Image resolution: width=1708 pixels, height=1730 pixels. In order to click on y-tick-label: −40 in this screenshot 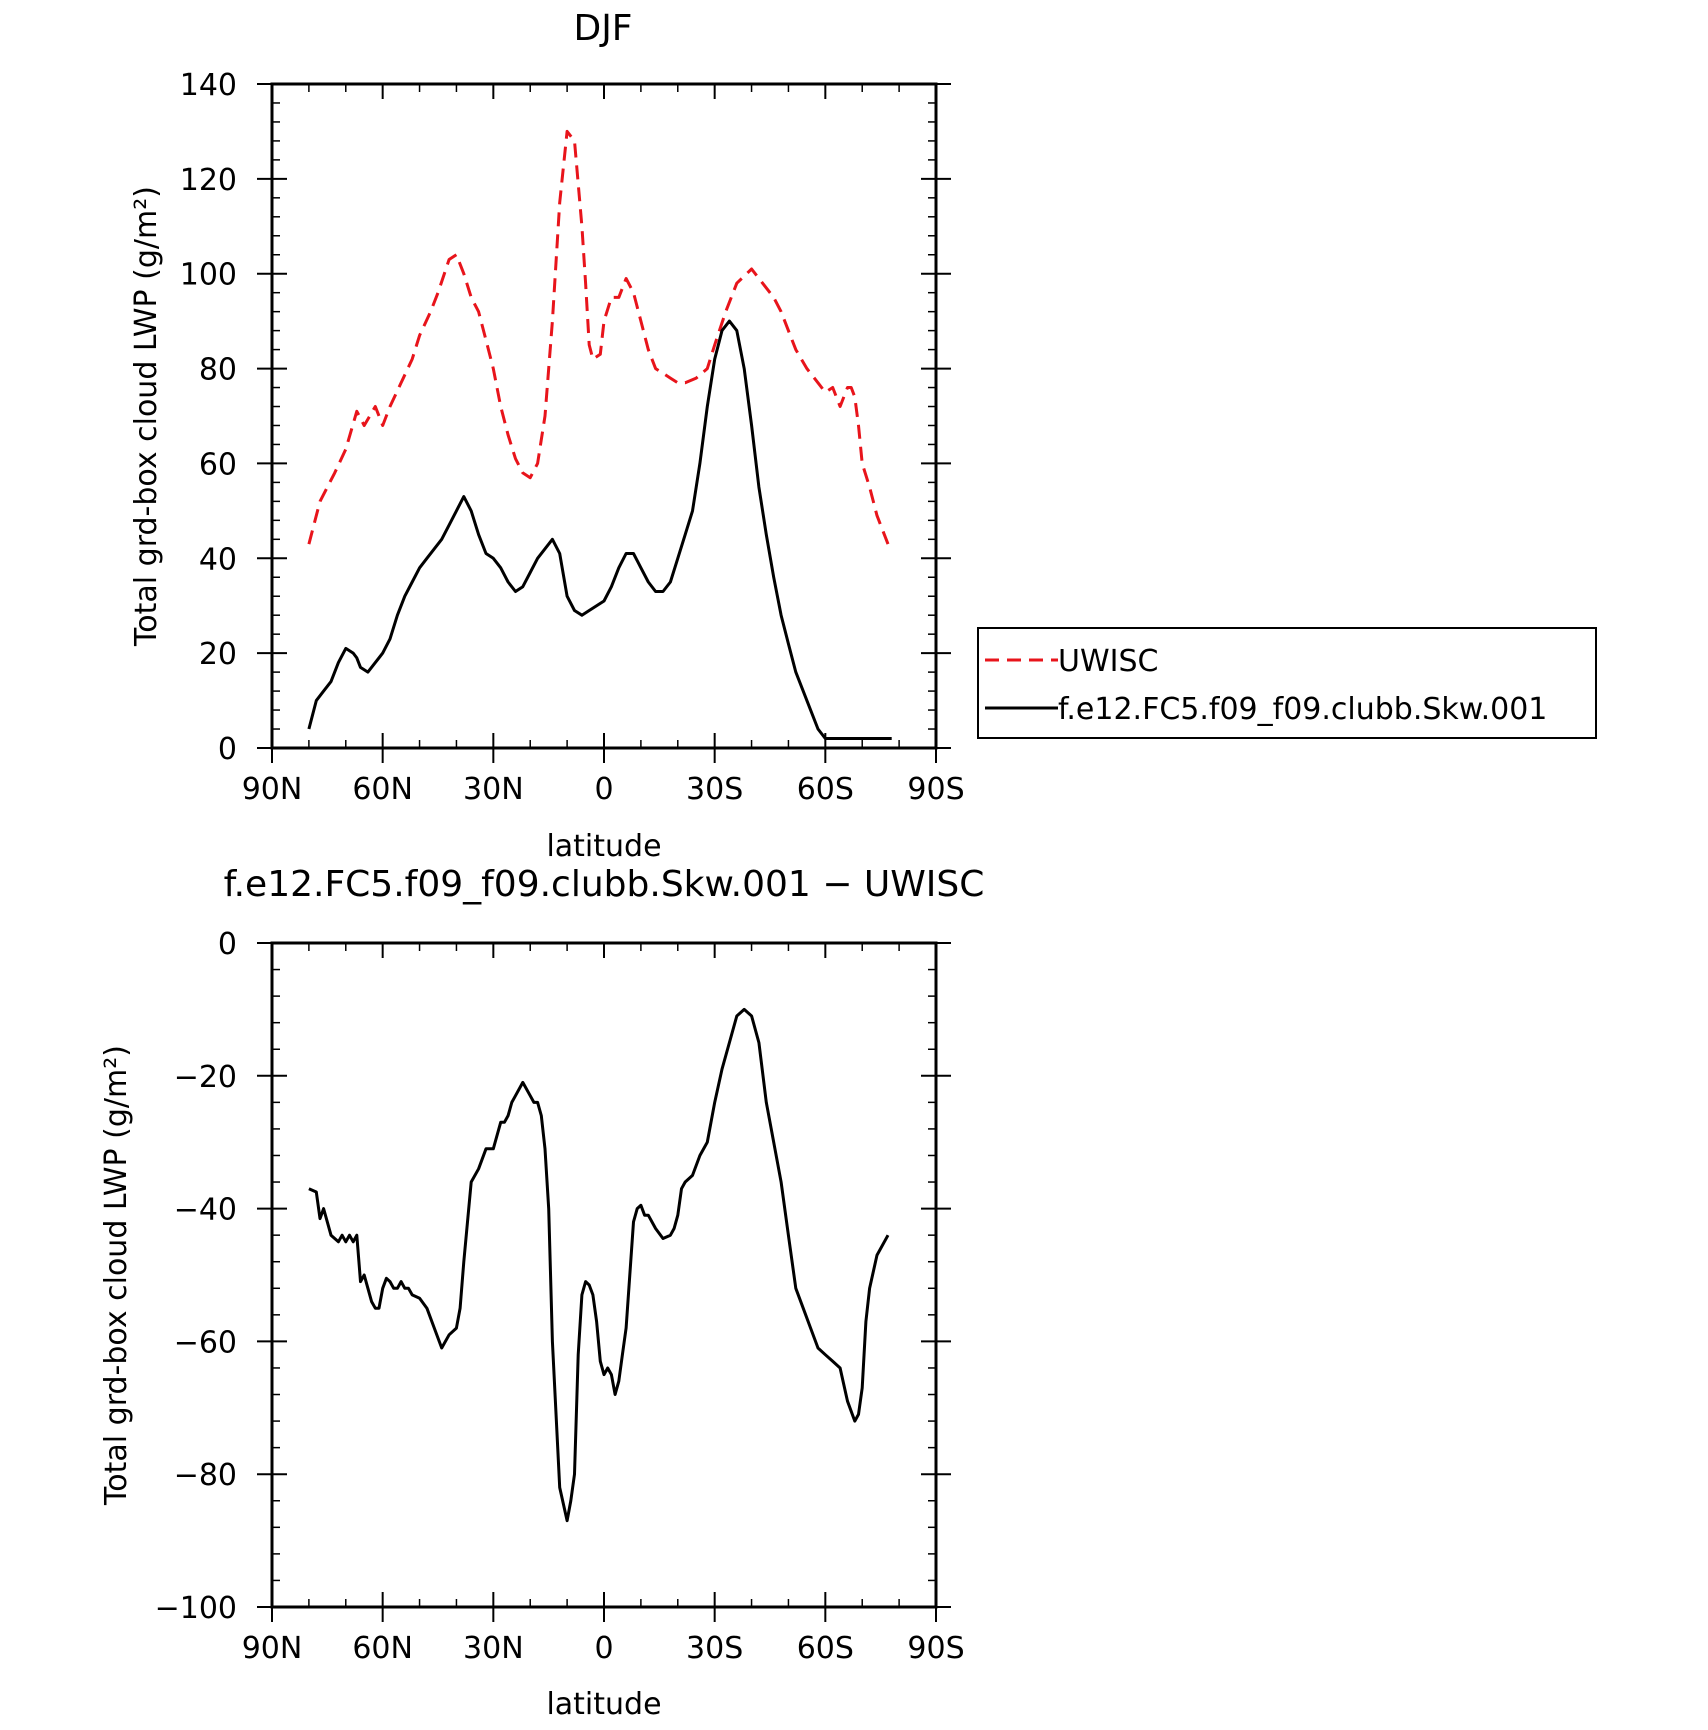, I will do `click(205, 1210)`.